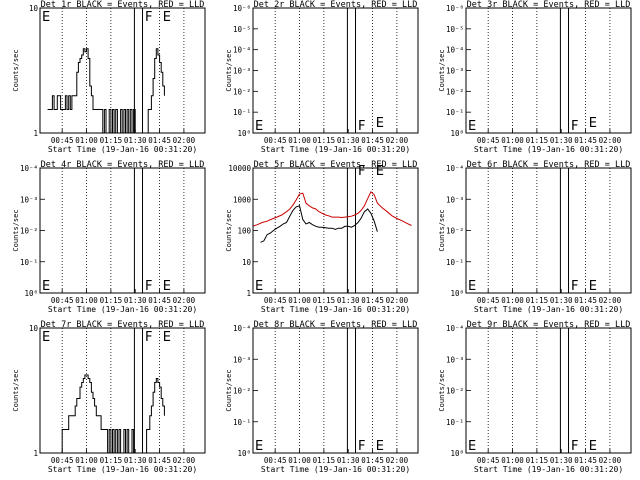  What do you see at coordinates (242, 199) in the screenshot?
I see `y-tick-label: 1000` at bounding box center [242, 199].